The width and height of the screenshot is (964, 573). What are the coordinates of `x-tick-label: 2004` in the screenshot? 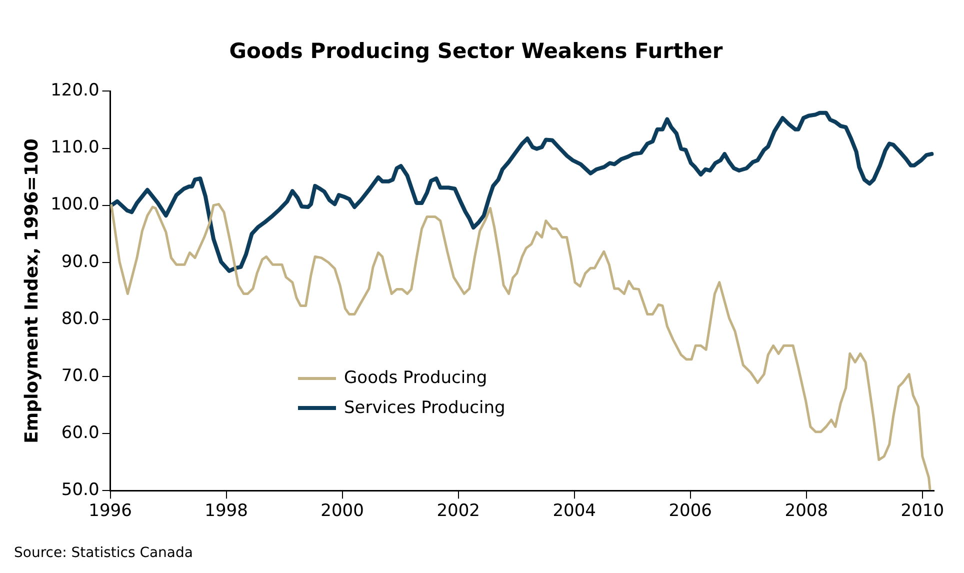 It's located at (574, 511).